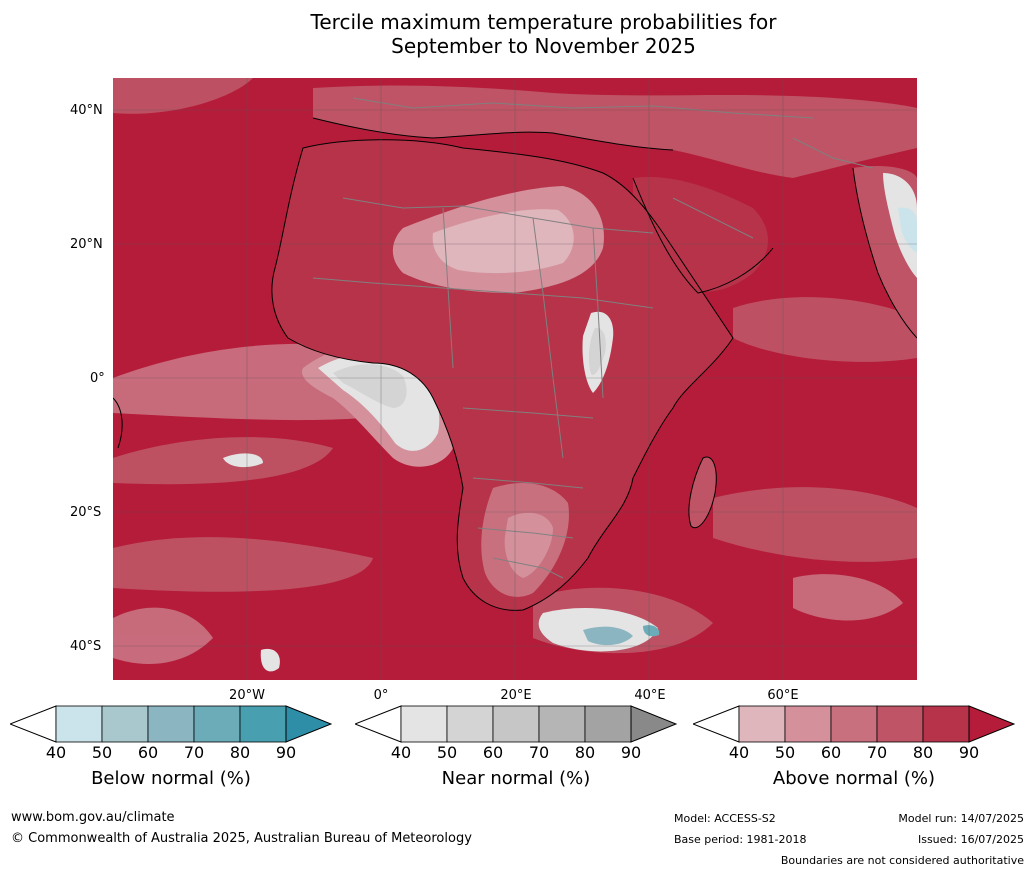 Image resolution: width=1035 pixels, height=873 pixels. What do you see at coordinates (516, 724) in the screenshot?
I see `colorbar-near` at bounding box center [516, 724].